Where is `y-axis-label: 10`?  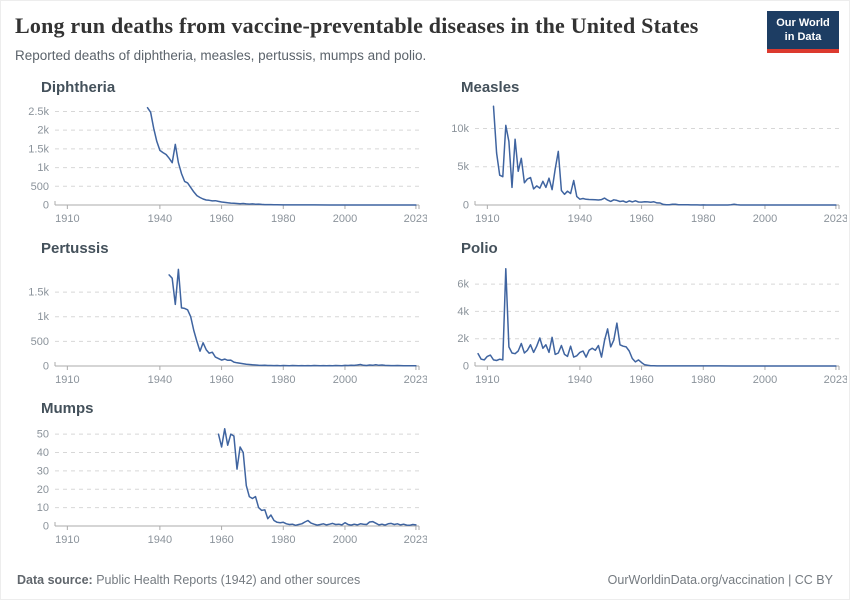
y-axis-label: 10 is located at coordinates (43, 508).